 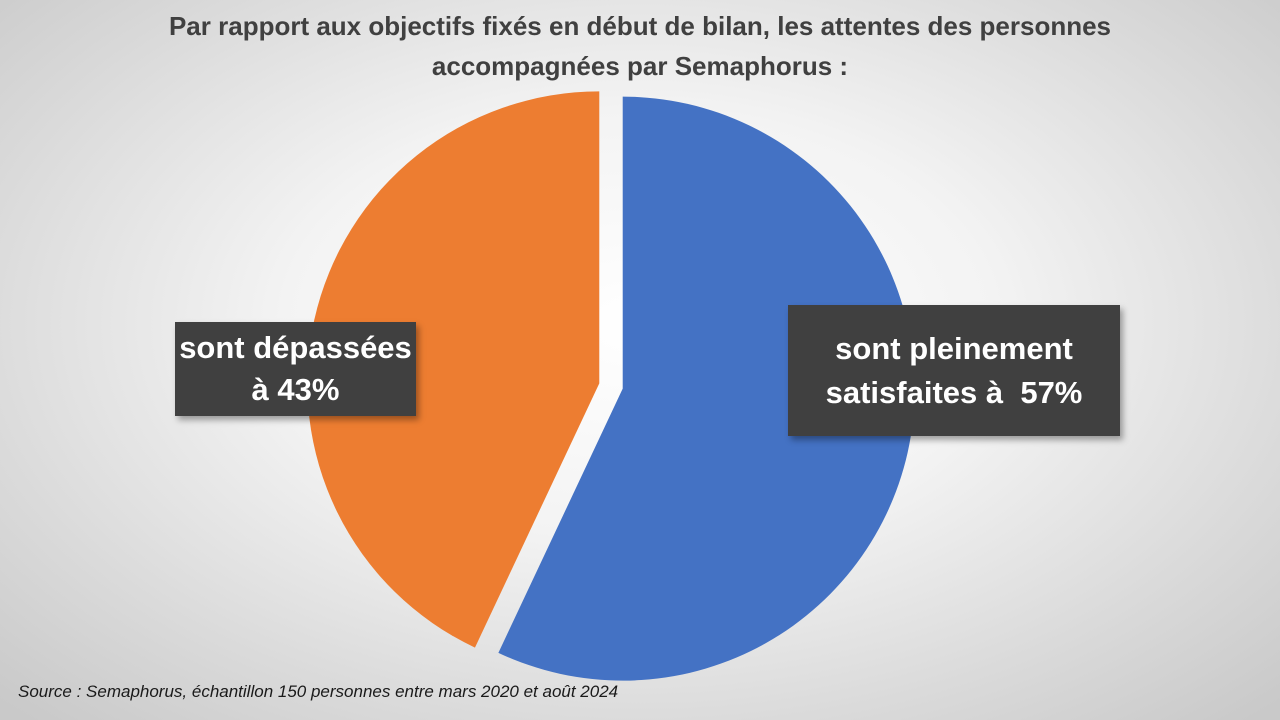 I want to click on data-label-exceeded: sont dépassées à 43%, so click(x=295, y=369).